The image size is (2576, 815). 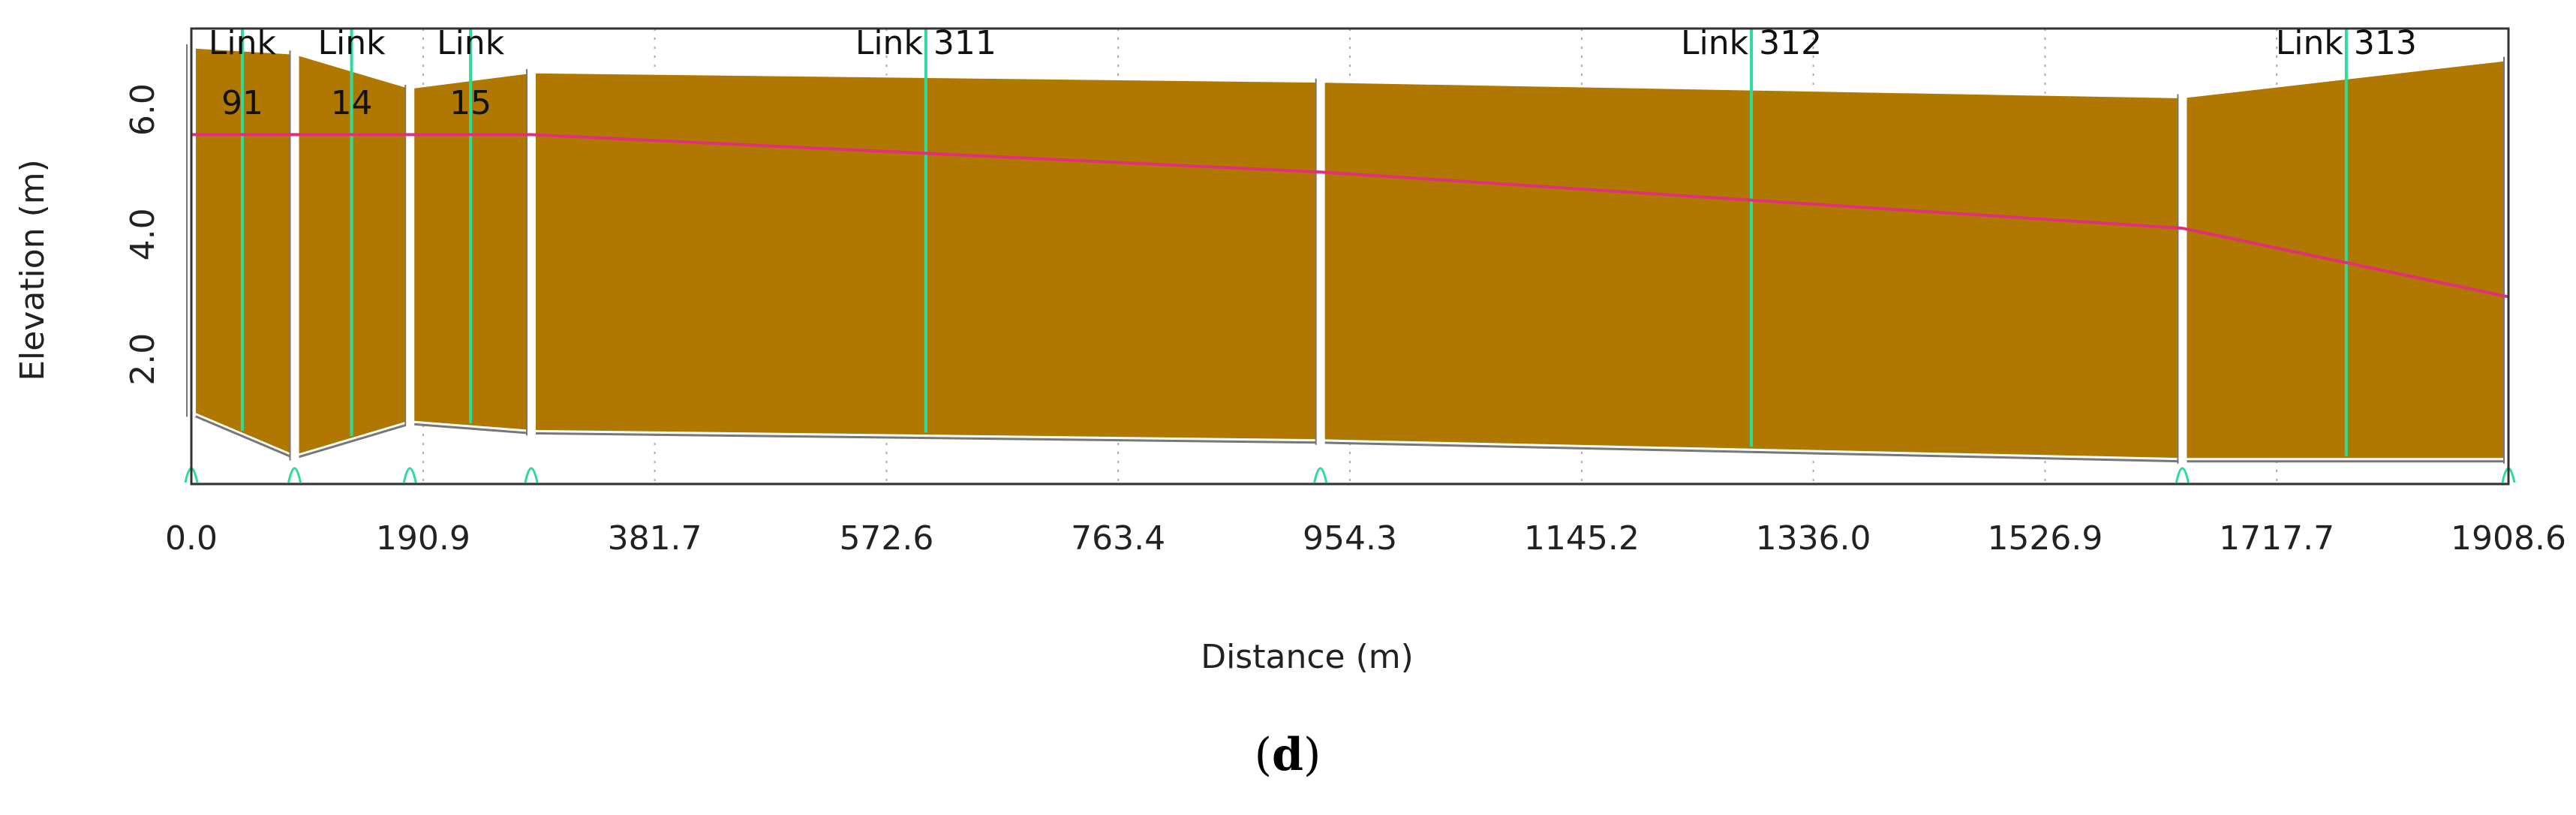 I want to click on x-axis-title: Distance (m), so click(x=1307, y=657).